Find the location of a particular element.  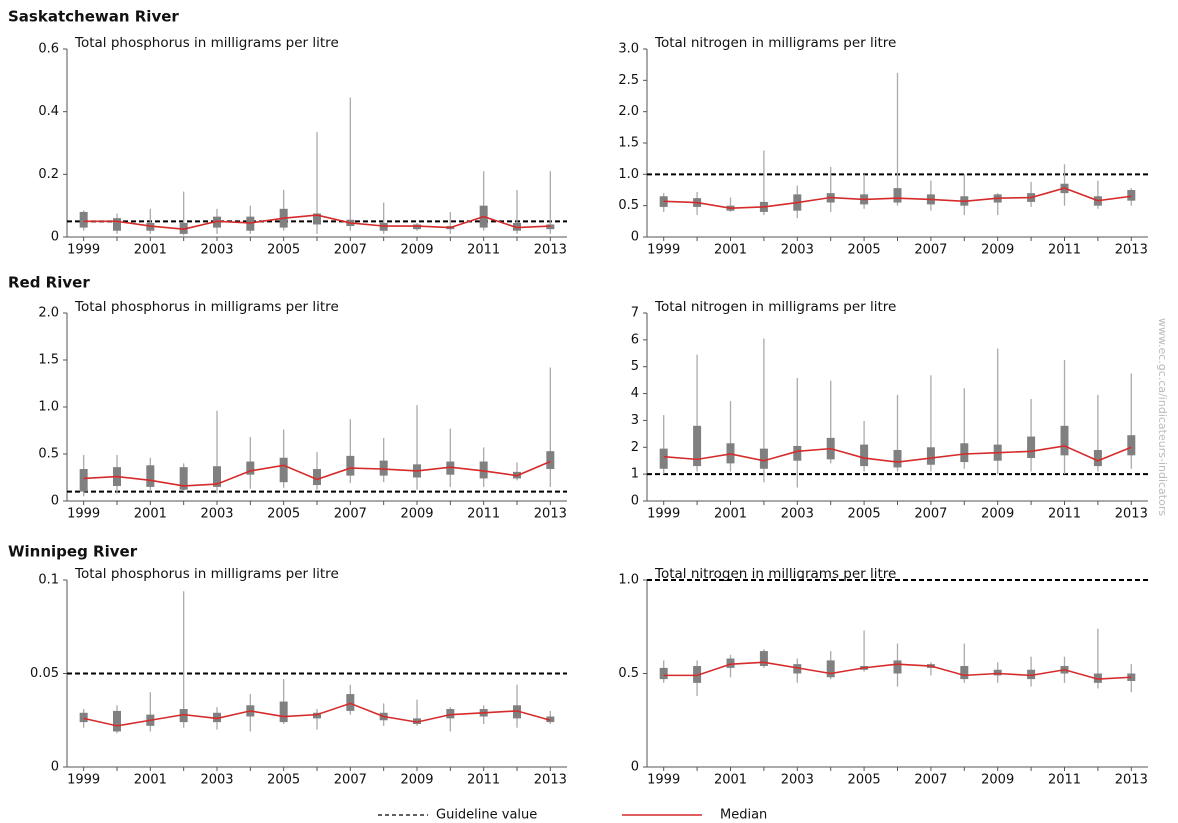

y-tick-label: 1.0 is located at coordinates (628, 174).